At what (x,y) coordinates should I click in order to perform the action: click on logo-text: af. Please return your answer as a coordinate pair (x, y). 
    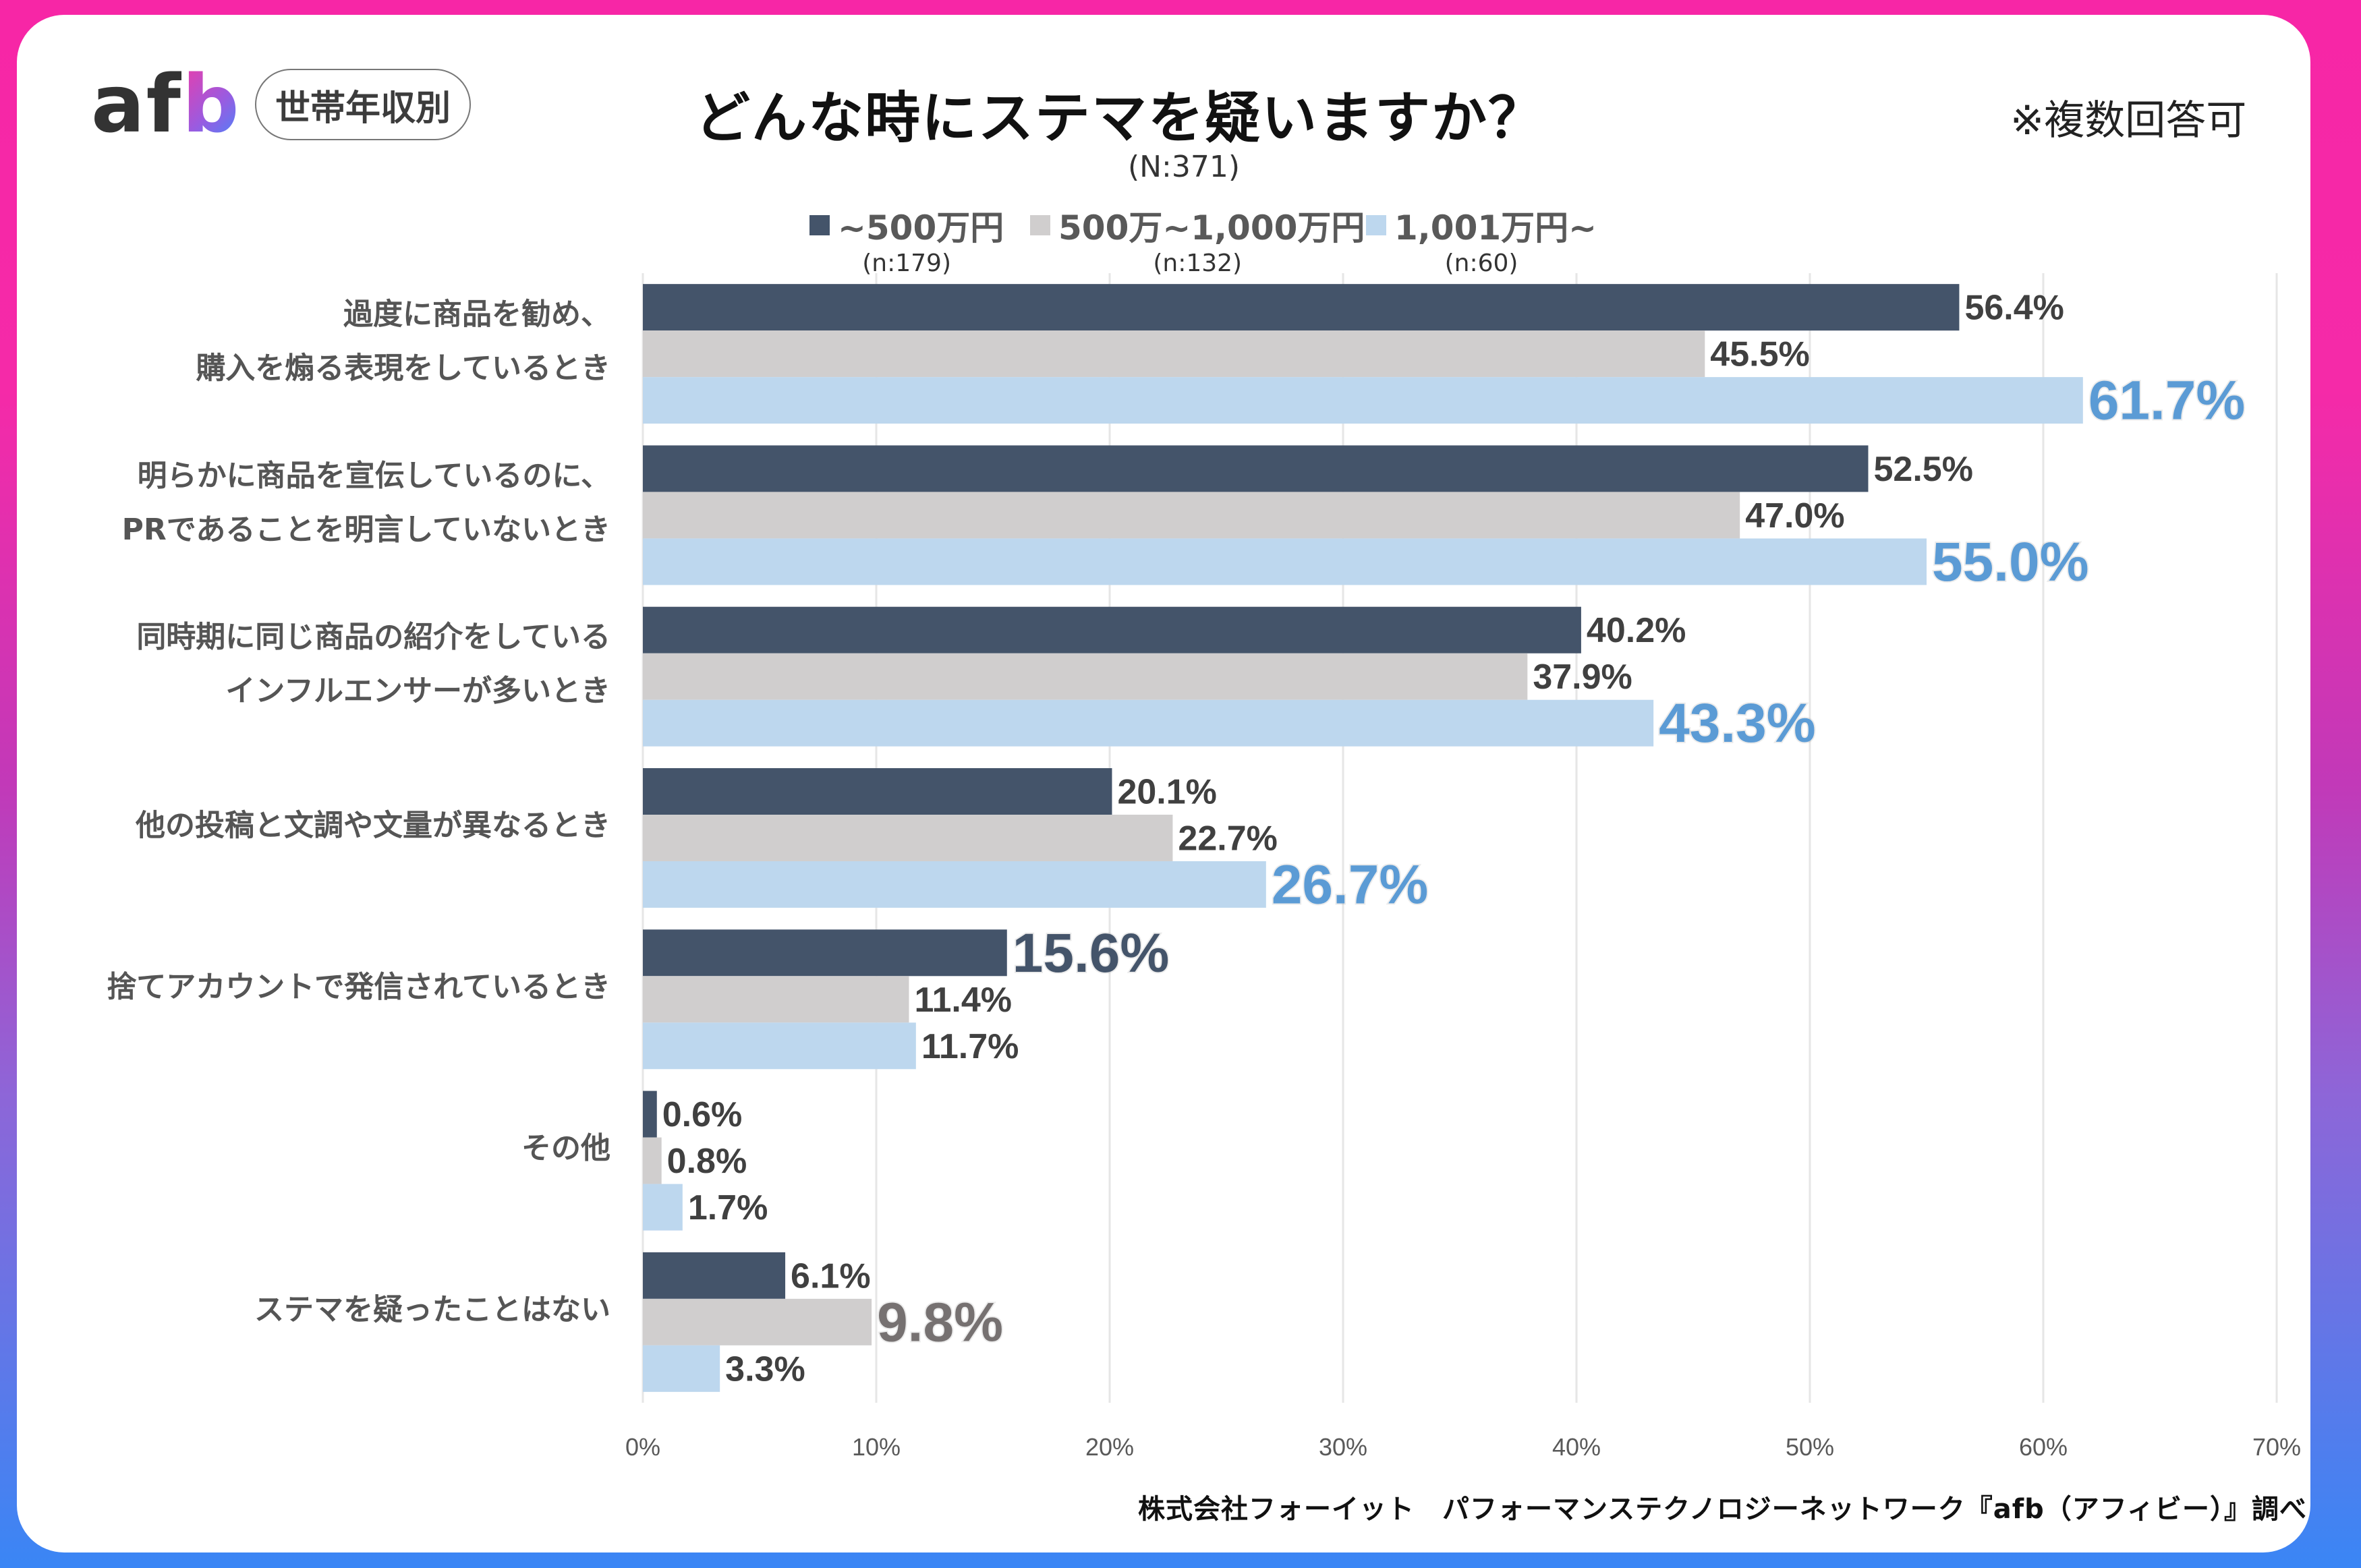
    Looking at the image, I should click on (136, 103).